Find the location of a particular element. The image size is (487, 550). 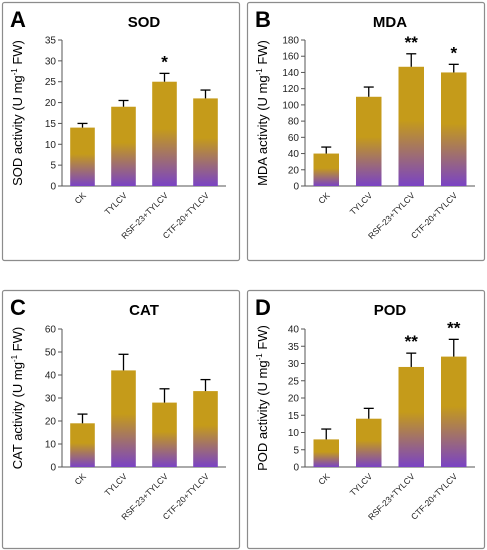

y-tick-label: 100 is located at coordinates (290, 105).